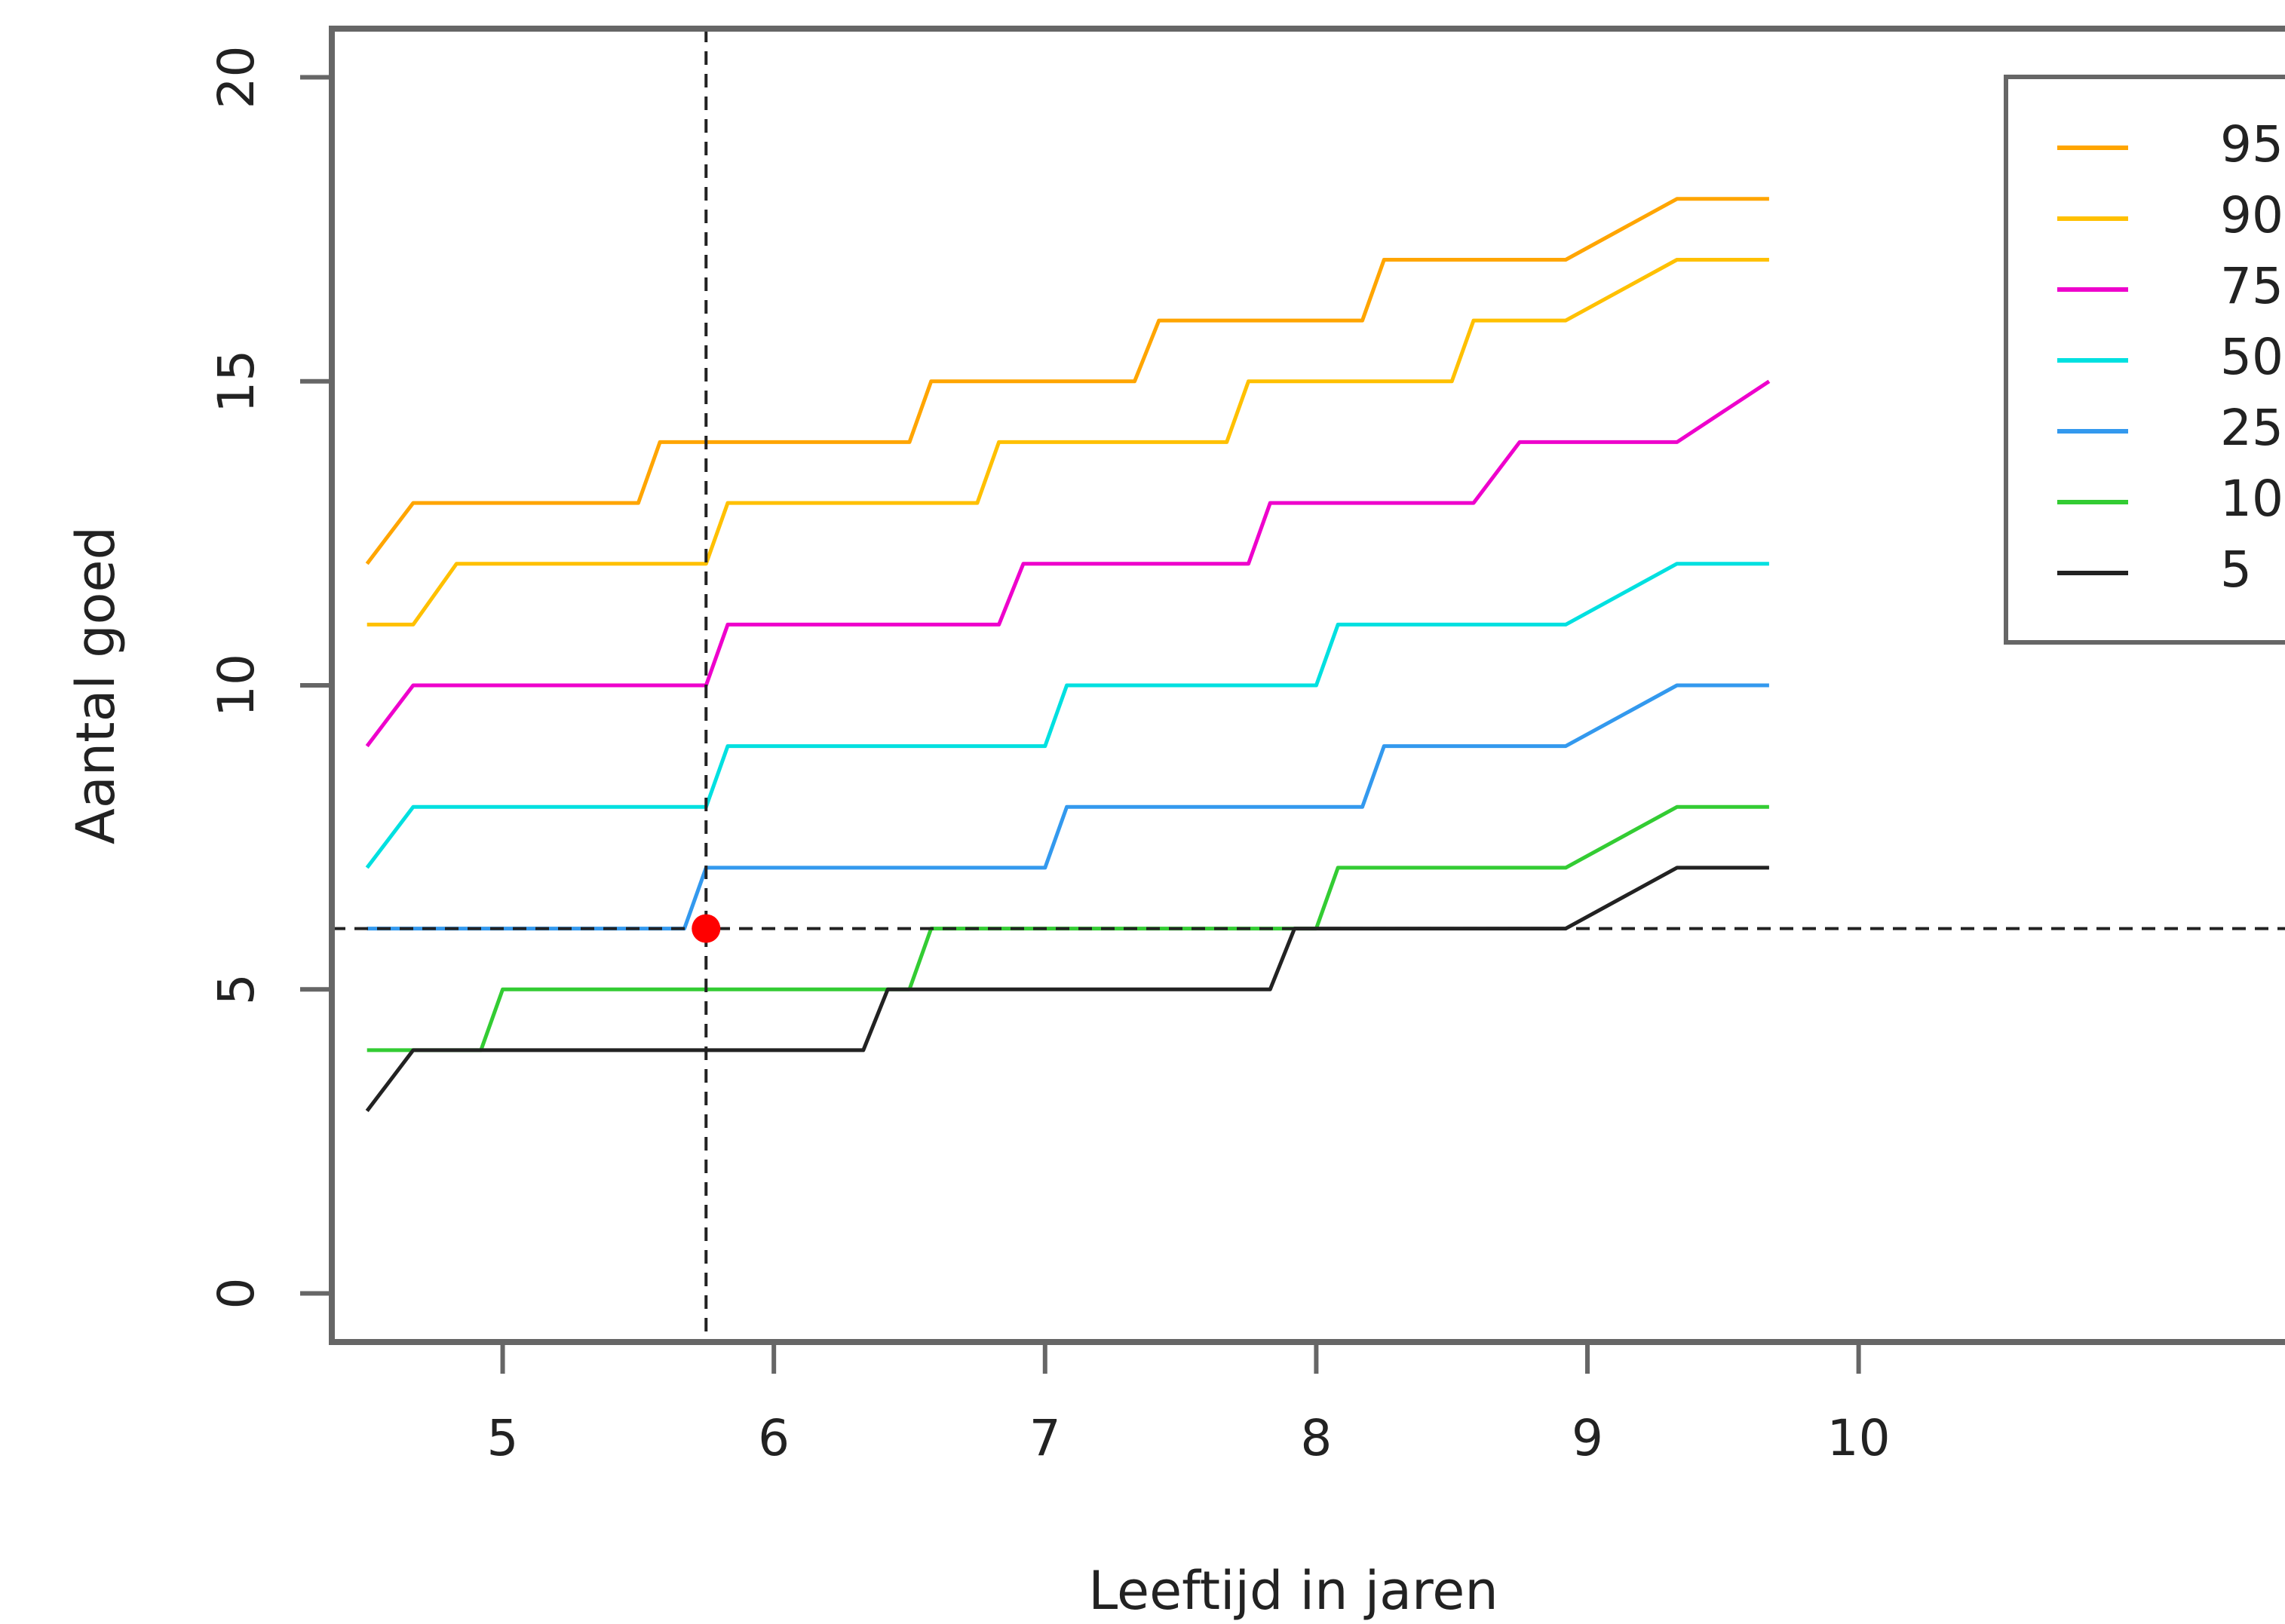 The image size is (2285, 1624). I want to click on measurement-point, so click(706, 928).